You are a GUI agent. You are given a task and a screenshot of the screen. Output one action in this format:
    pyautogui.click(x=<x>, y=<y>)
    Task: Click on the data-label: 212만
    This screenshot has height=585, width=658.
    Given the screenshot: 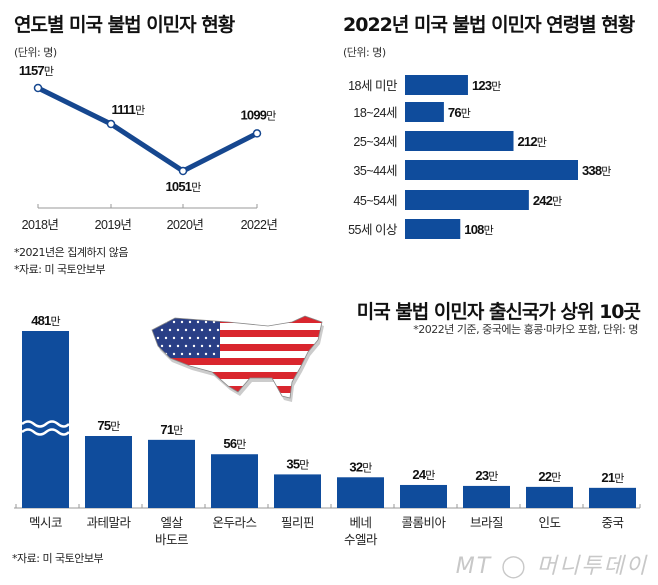 What is the action you would take?
    pyautogui.click(x=532, y=141)
    